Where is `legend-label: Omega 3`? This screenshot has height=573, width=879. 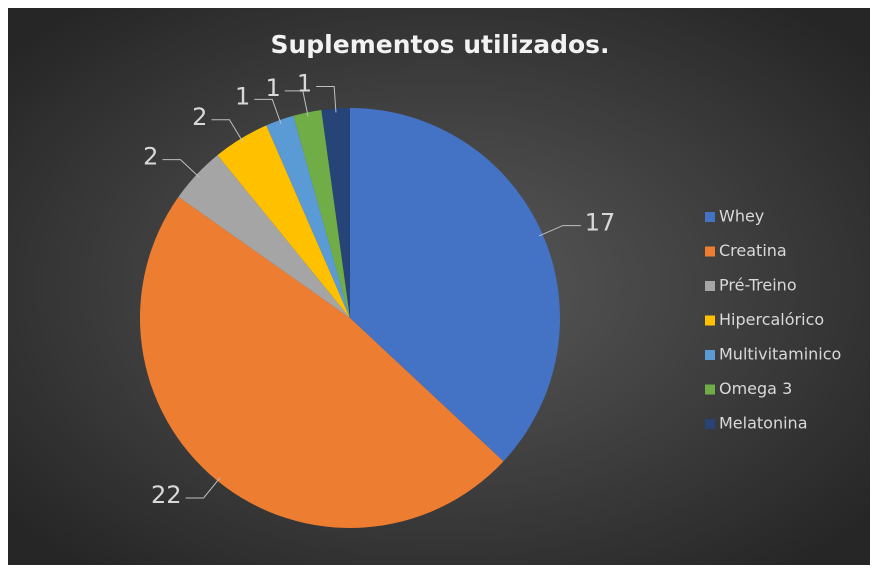
legend-label: Omega 3 is located at coordinates (755, 388).